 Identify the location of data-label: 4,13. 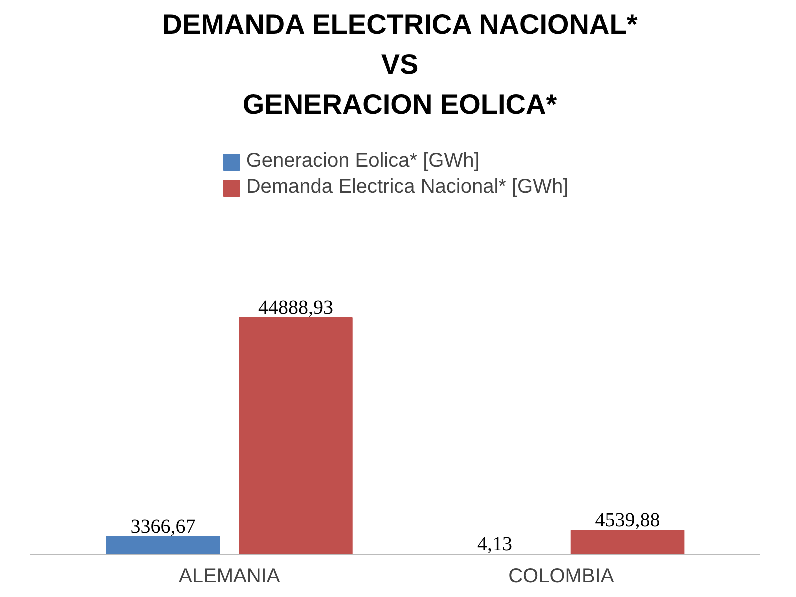
(495, 544).